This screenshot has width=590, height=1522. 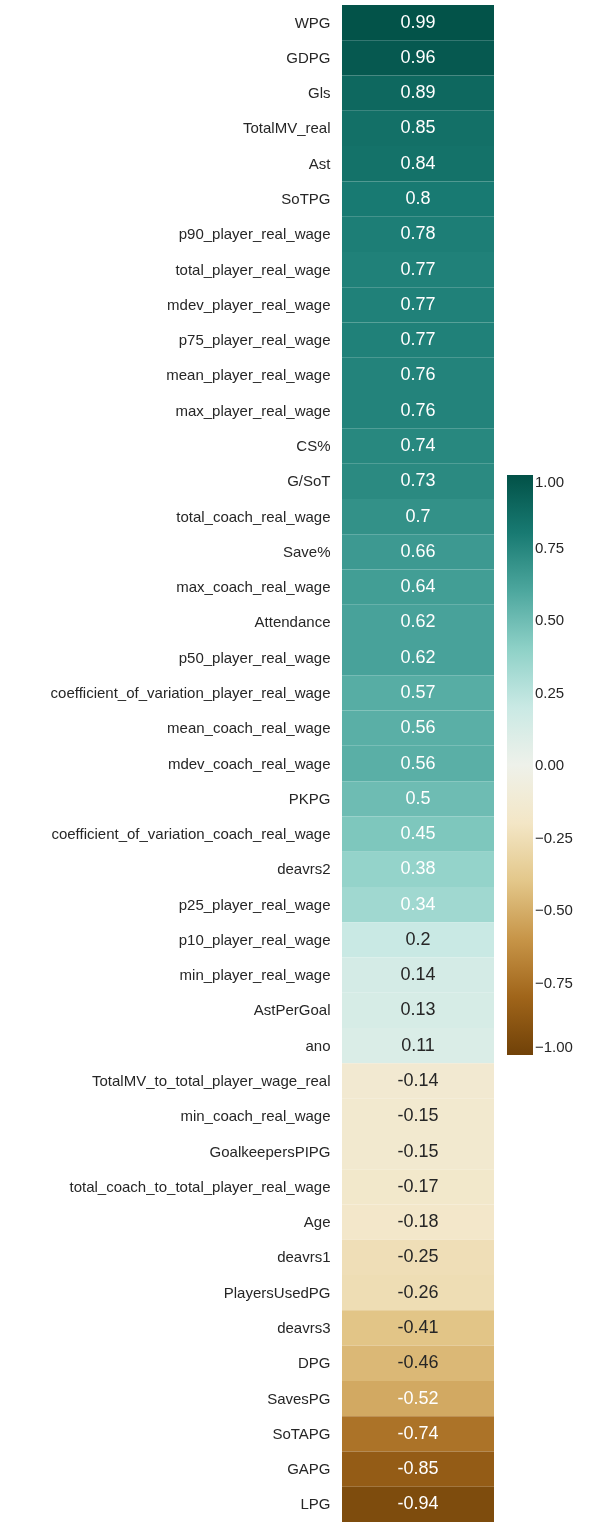 I want to click on y-tick-label: PlayersUsedPG, so click(x=277, y=1292).